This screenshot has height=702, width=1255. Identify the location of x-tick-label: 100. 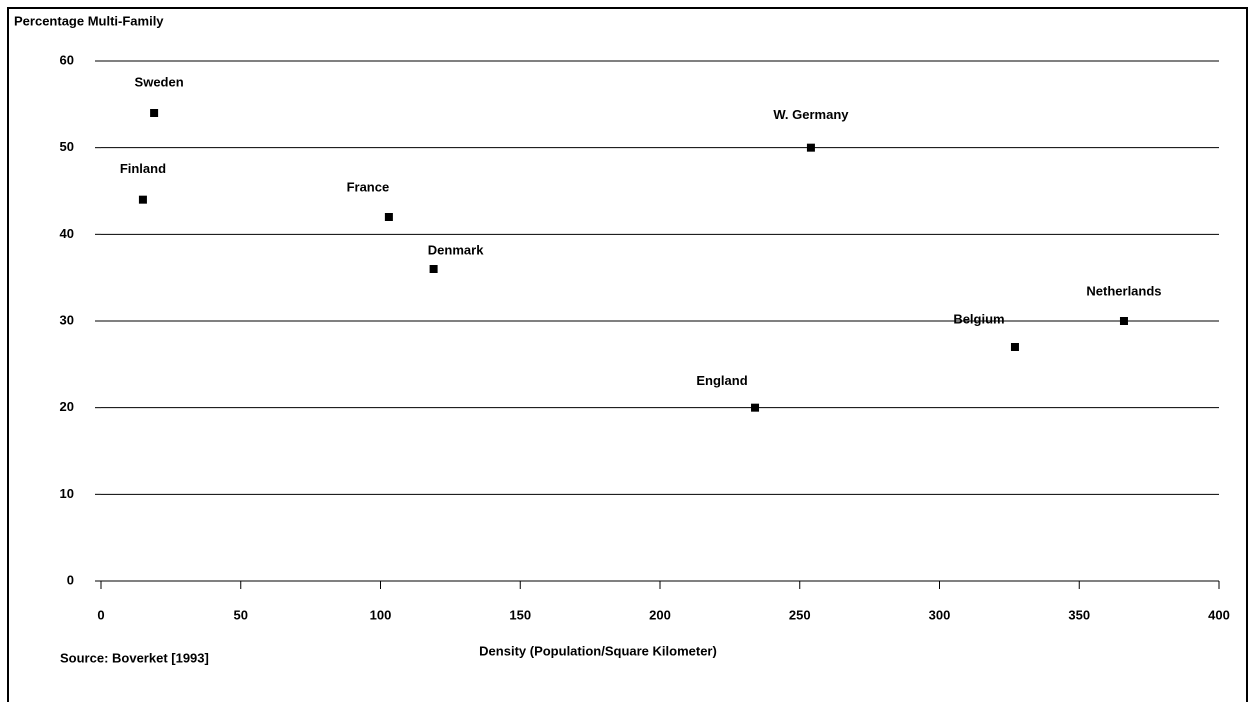
(381, 614).